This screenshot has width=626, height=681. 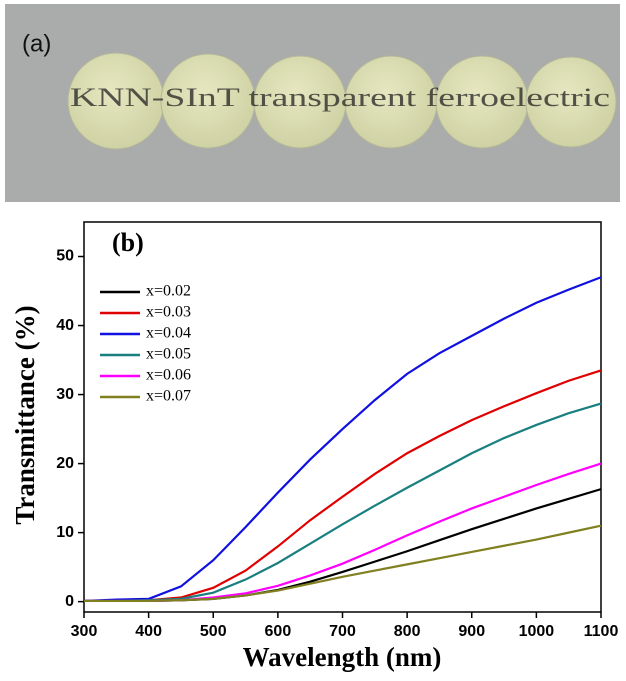 What do you see at coordinates (25, 414) in the screenshot?
I see `y-axis-label: Transmittance (%)` at bounding box center [25, 414].